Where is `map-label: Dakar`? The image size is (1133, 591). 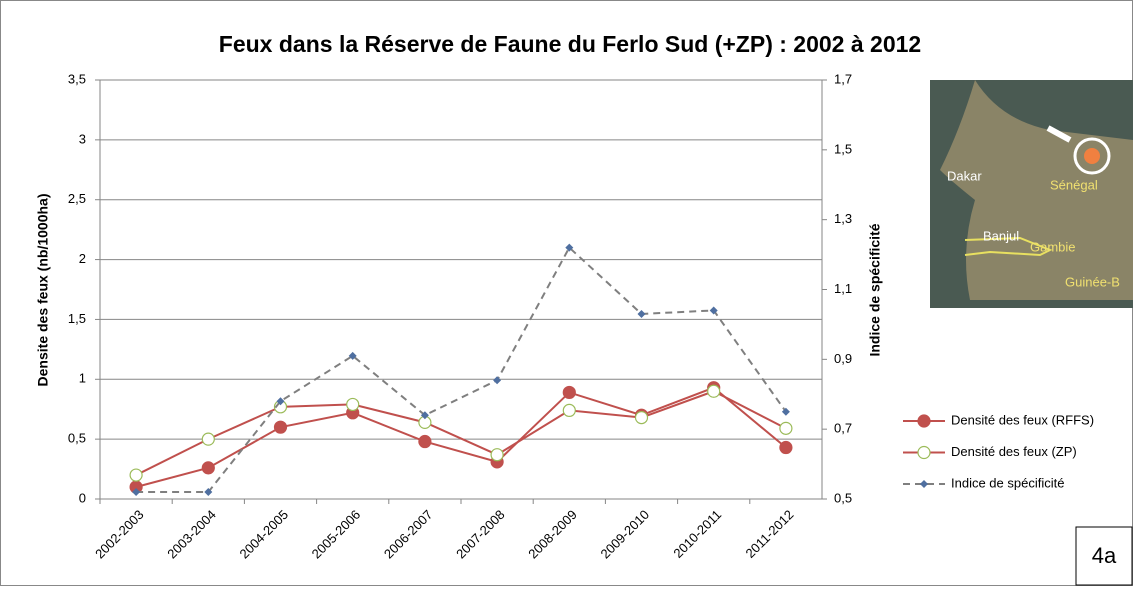
map-label: Dakar is located at coordinates (964, 175).